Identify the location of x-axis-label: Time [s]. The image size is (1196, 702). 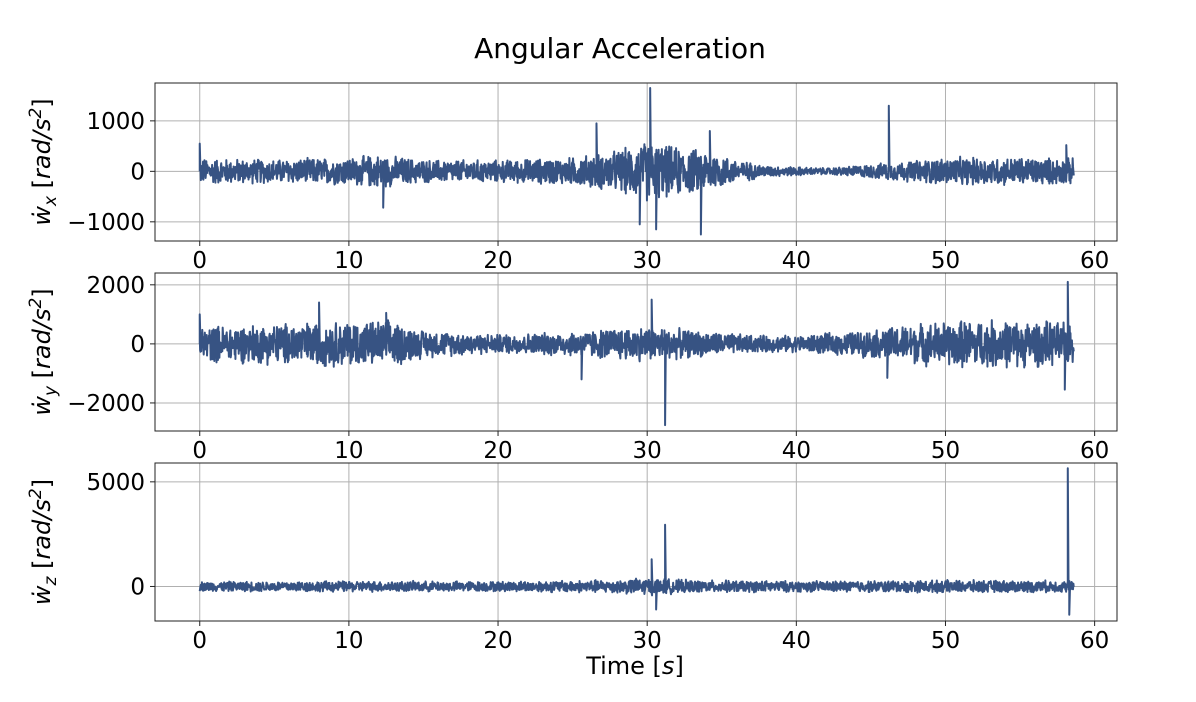
(634, 666).